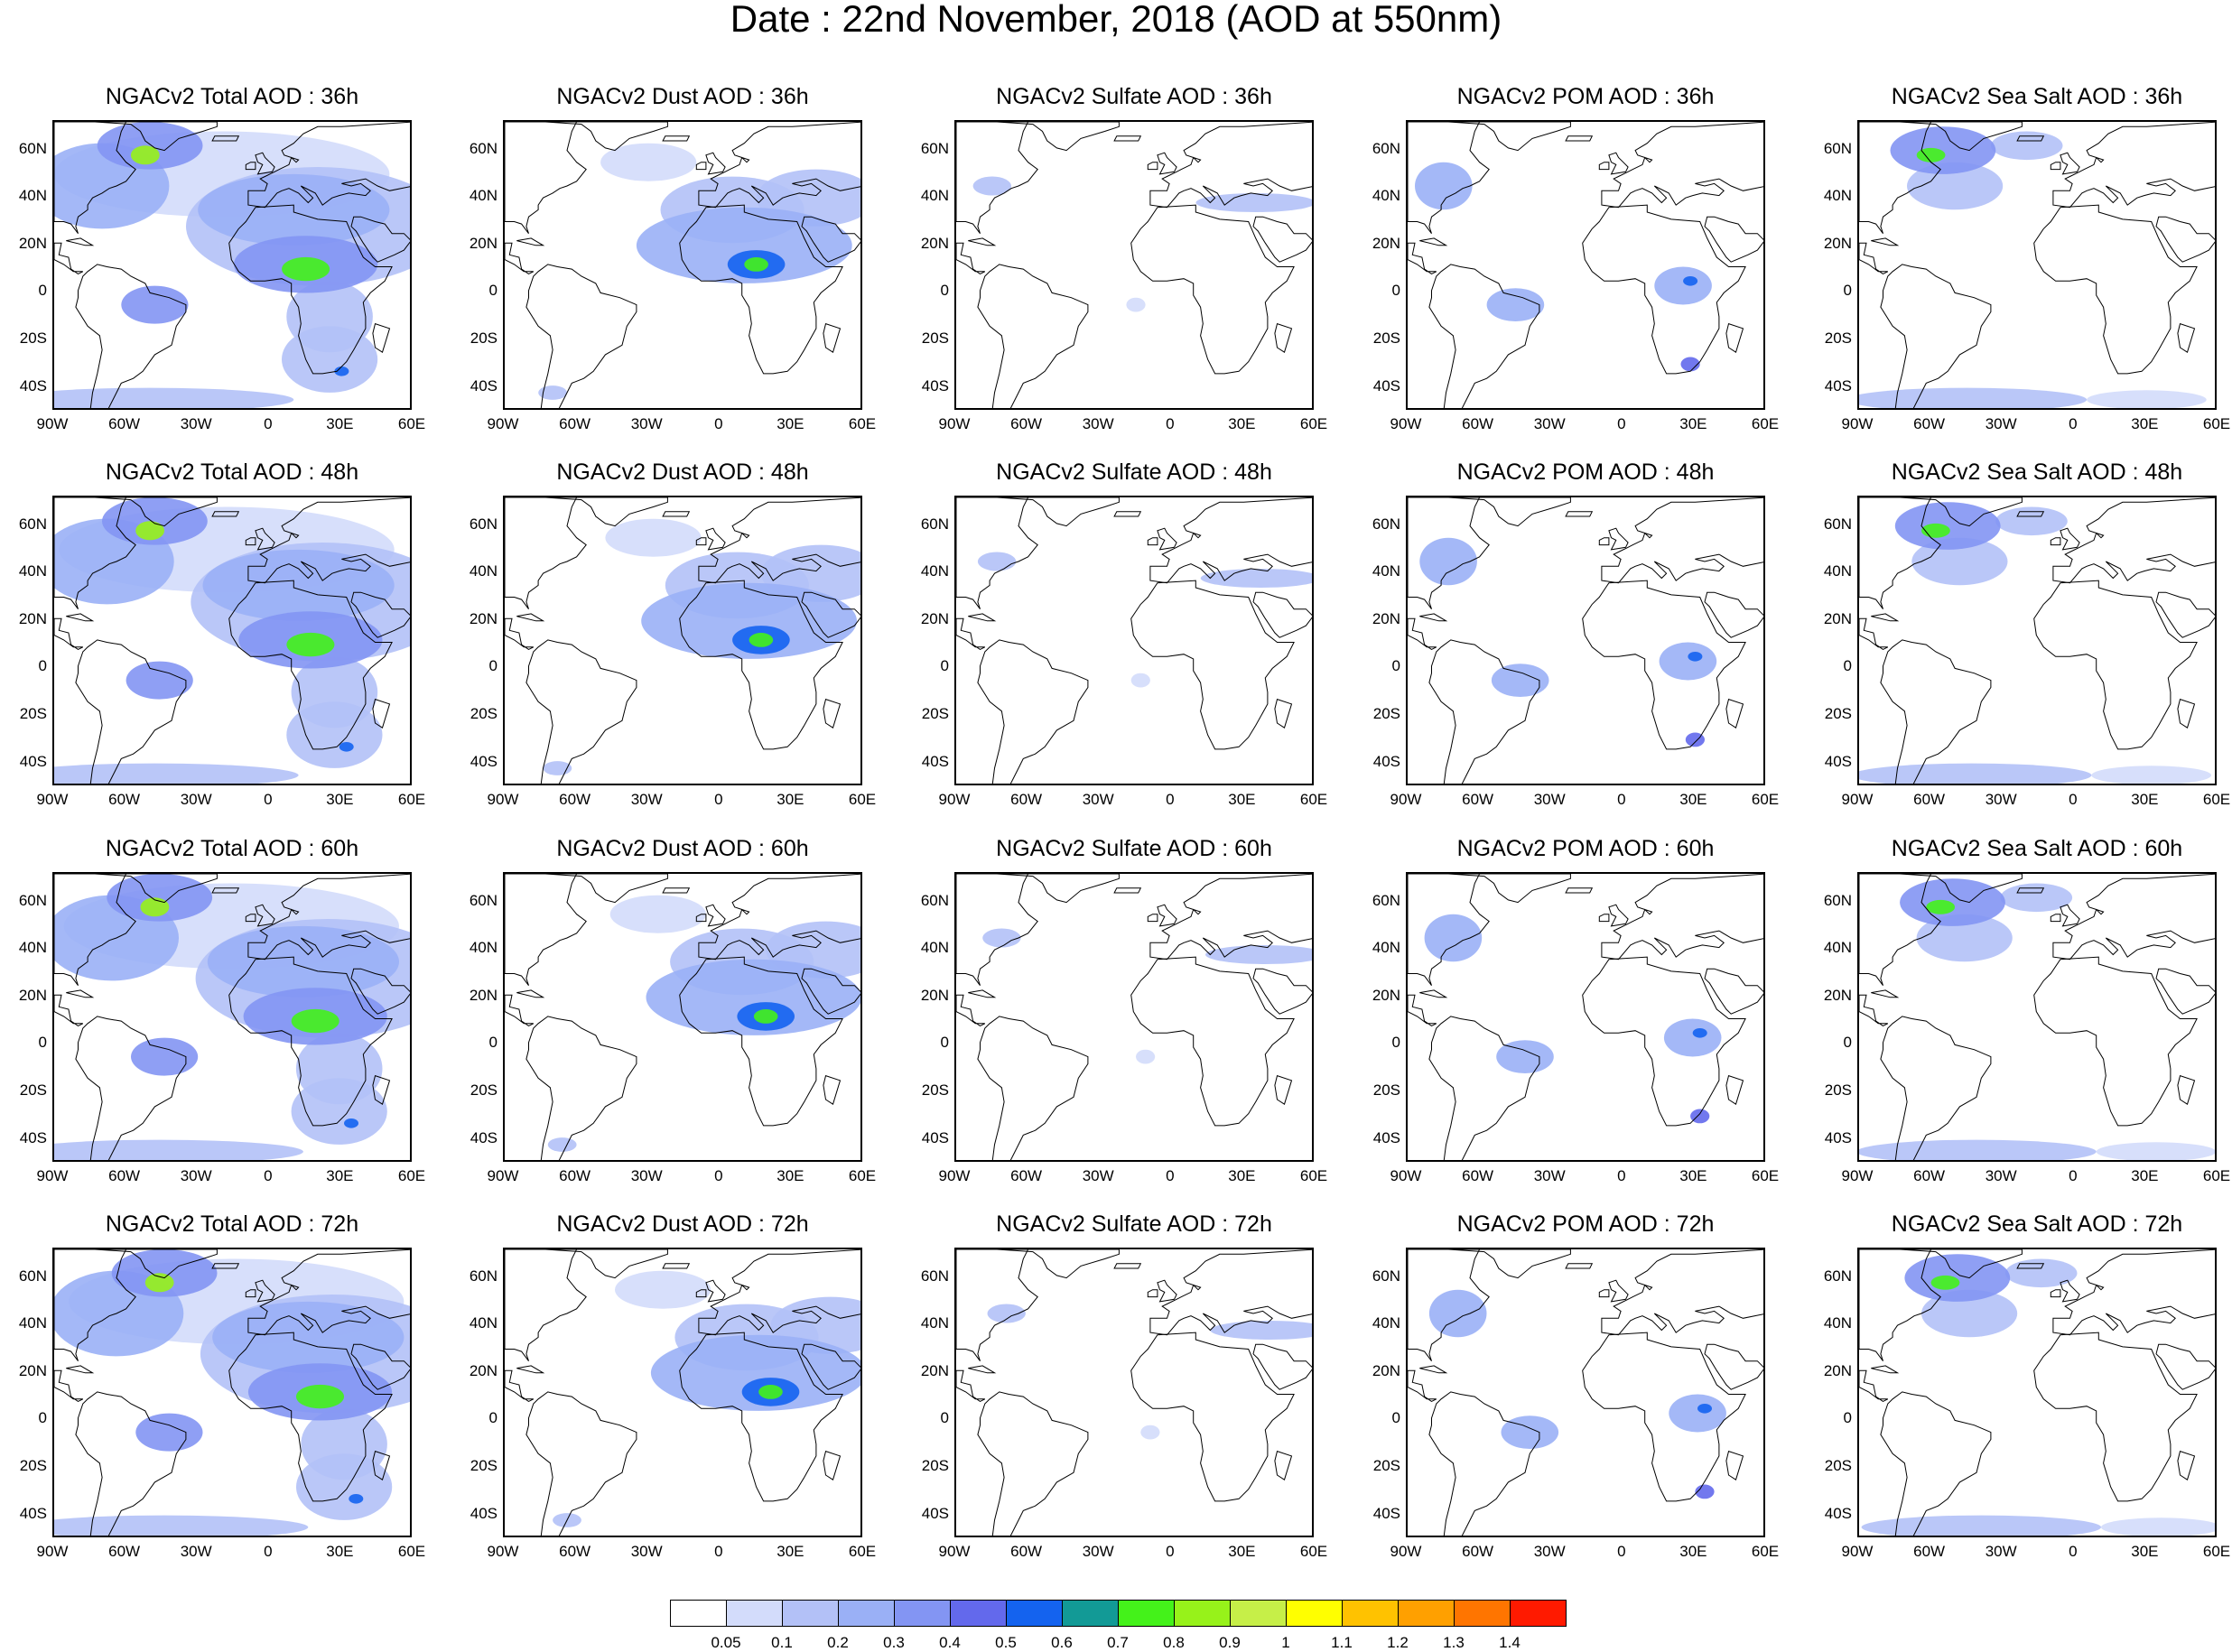 The image size is (2232, 1652). I want to click on colorbar-label: 0.6, so click(1062, 1642).